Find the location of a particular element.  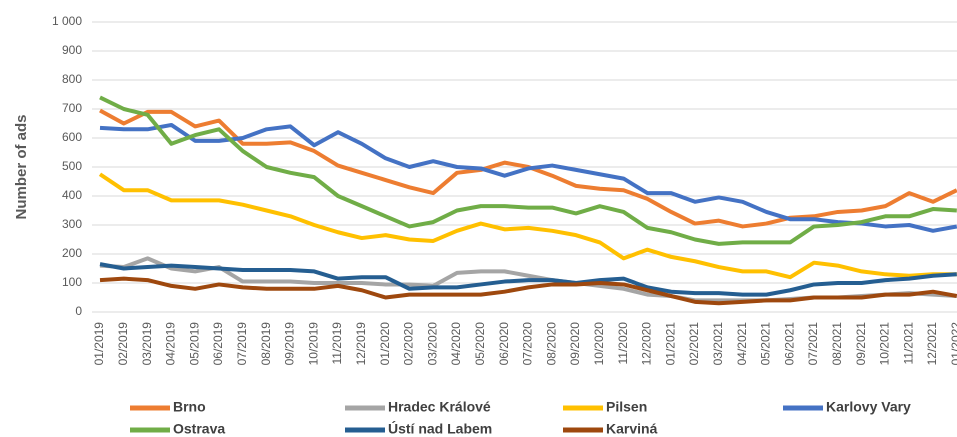

x-tick-label: 03/2021 is located at coordinates (718, 344).